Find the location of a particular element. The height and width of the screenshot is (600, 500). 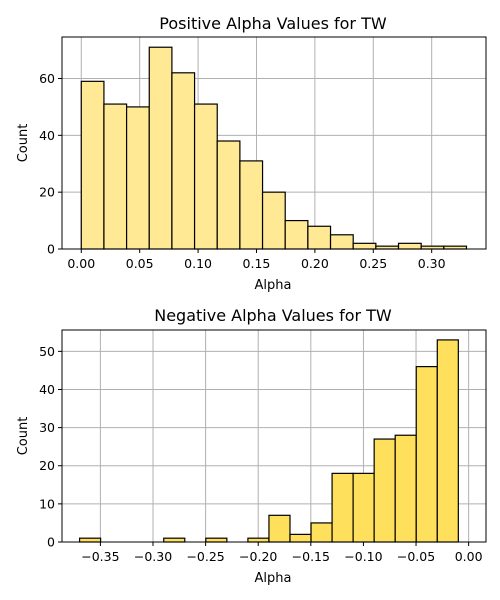

x-axis-ticks: −0.35 −0.30 −0.25 −0.20 −0.15 −0.10 −0.05 0.00 is located at coordinates (282, 553).